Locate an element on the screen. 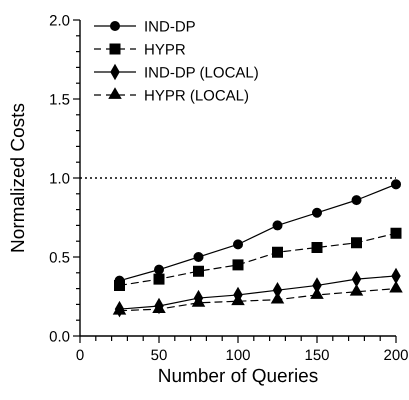 This screenshot has width=409, height=400. x-tick-label: 200 is located at coordinates (396, 355).